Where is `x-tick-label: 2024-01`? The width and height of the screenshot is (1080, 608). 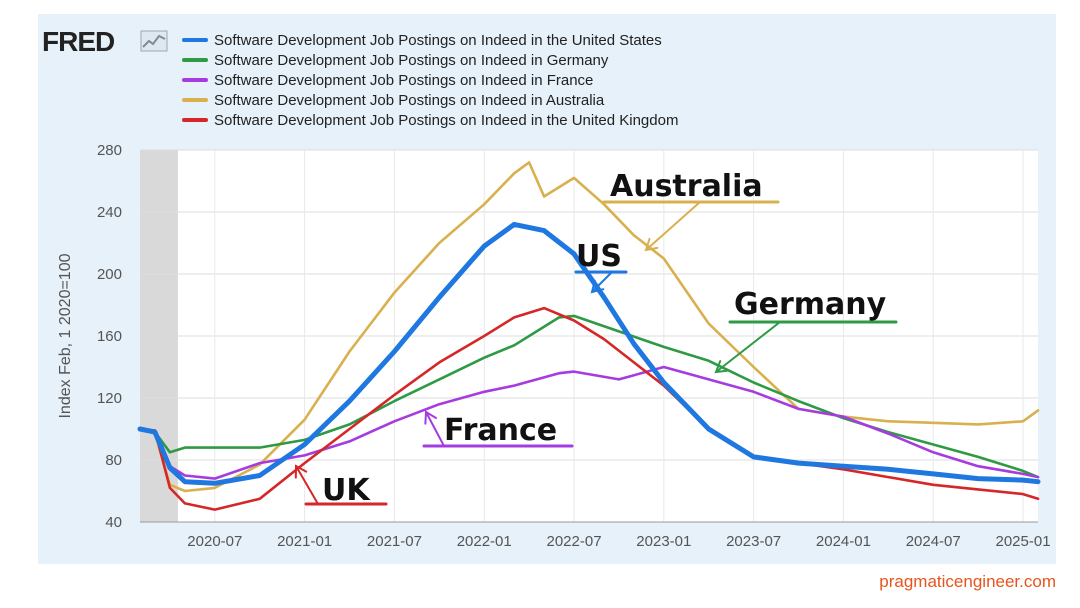 x-tick-label: 2024-01 is located at coordinates (843, 541).